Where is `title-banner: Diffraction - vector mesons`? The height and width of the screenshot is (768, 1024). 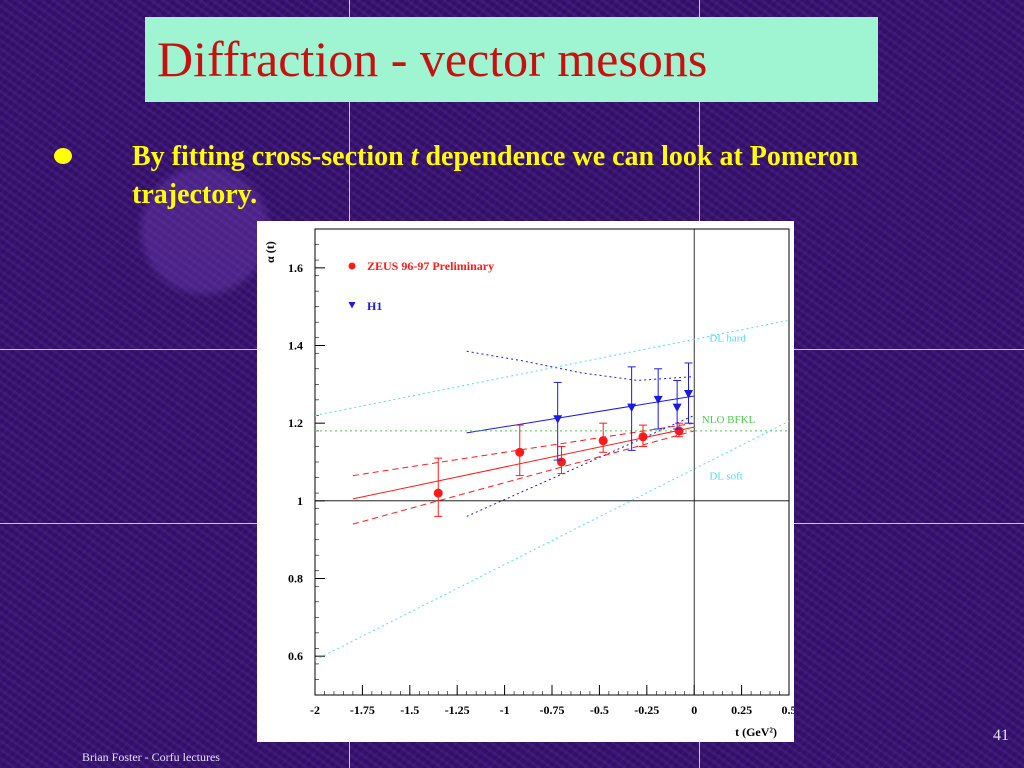
title-banner: Diffraction - vector mesons is located at coordinates (511, 59).